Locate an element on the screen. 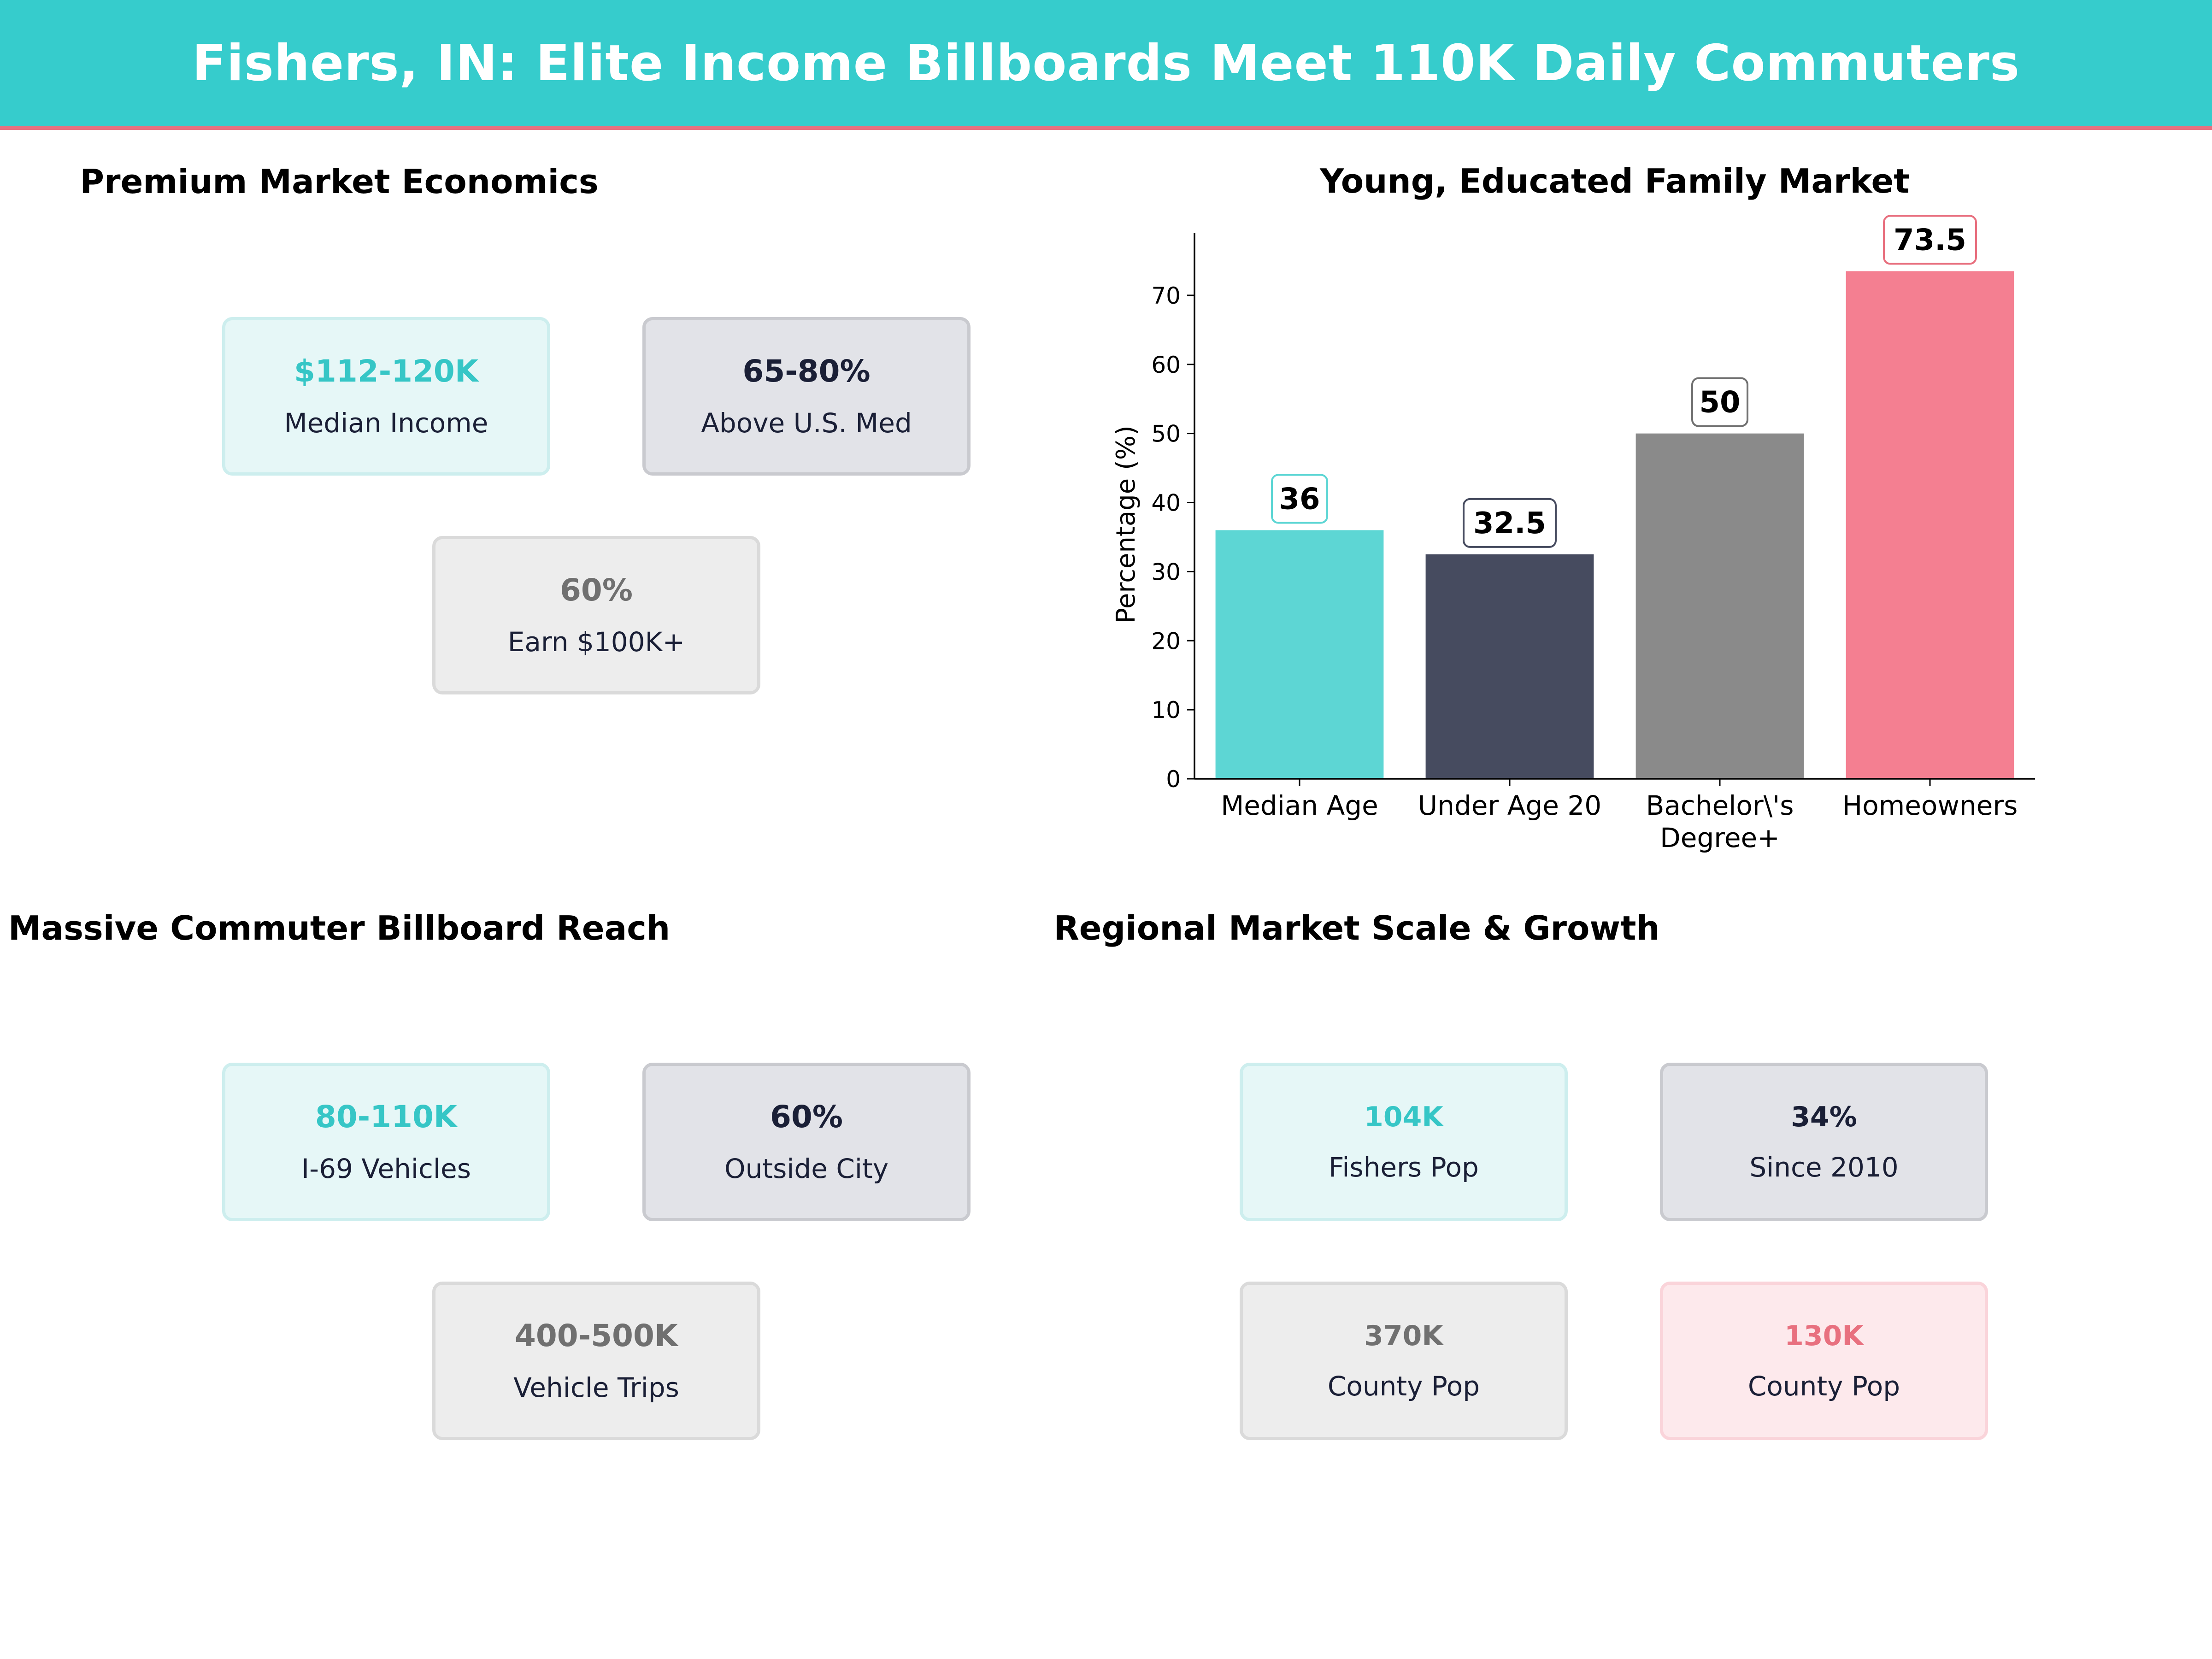  fishers-pop-card: 104K Fishers Pop is located at coordinates (1404, 1142).